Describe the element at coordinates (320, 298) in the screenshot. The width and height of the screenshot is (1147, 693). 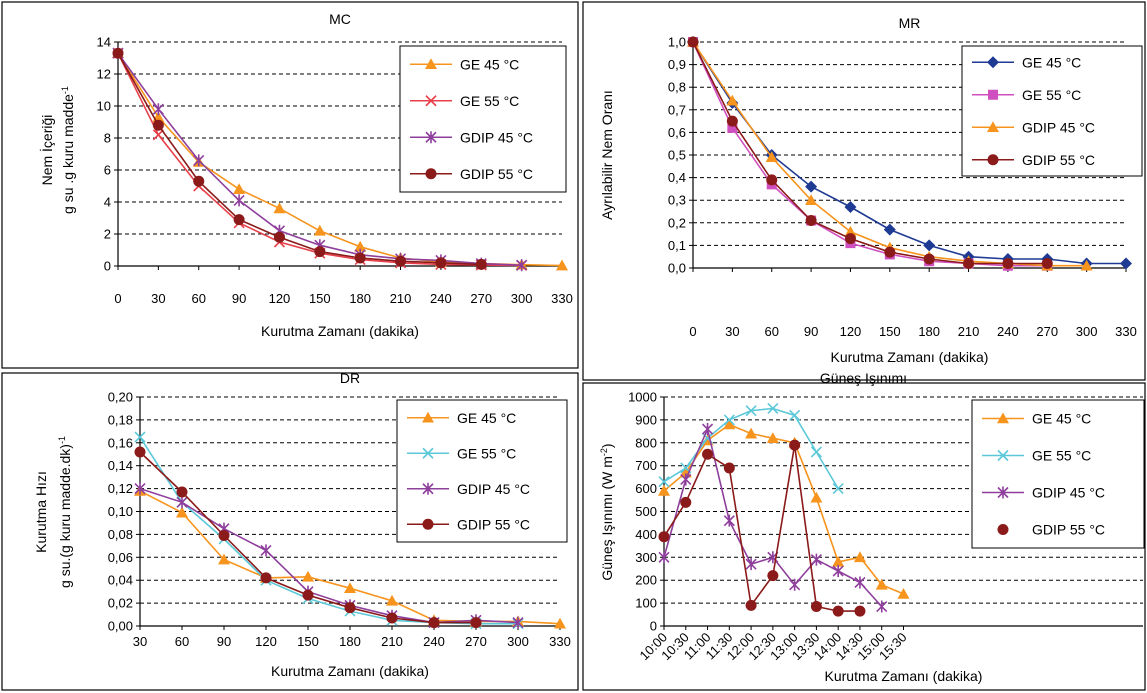
I see `x-tick-label: 150` at that location.